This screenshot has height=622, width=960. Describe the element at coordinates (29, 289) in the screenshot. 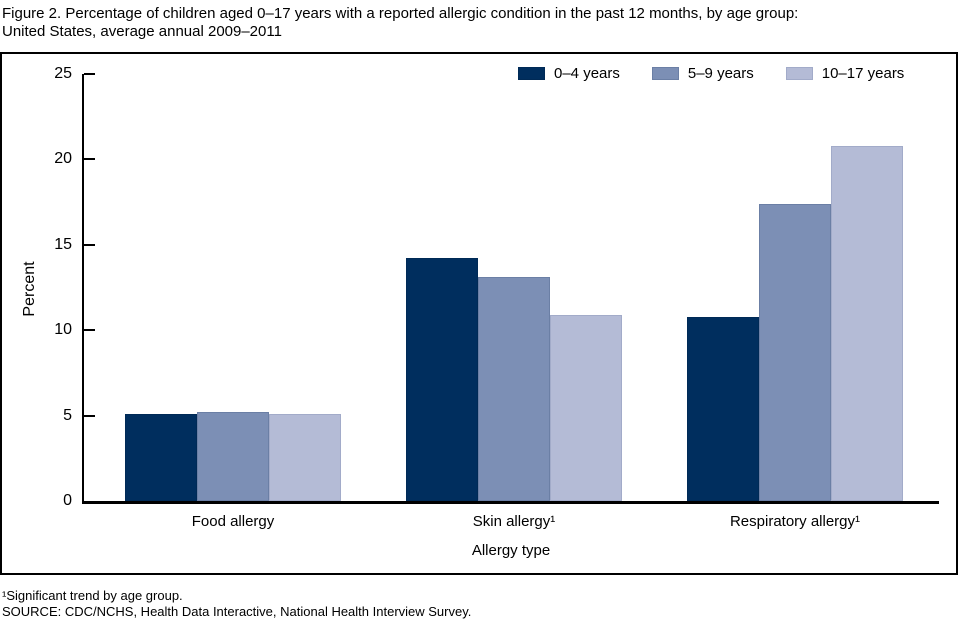

I see `y-axis-title: Percent` at that location.